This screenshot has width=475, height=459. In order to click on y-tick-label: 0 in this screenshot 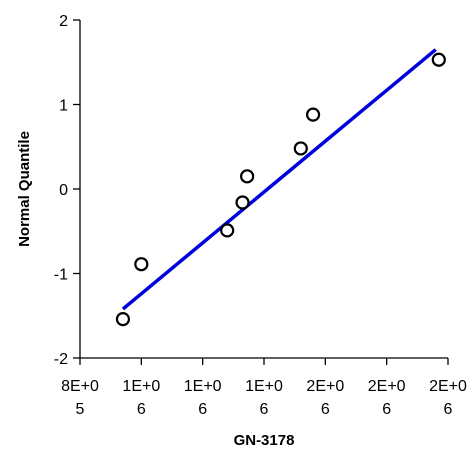, I will do `click(63, 190)`.